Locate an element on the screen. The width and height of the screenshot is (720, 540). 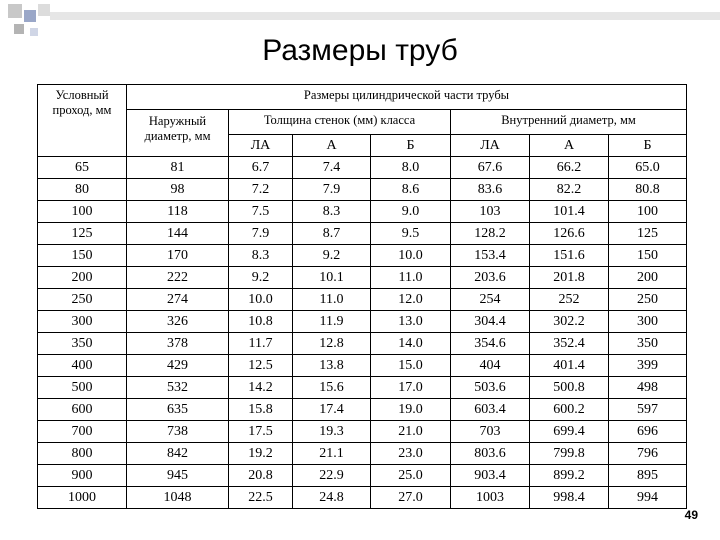
table-cell: 998.4 is located at coordinates (569, 497).